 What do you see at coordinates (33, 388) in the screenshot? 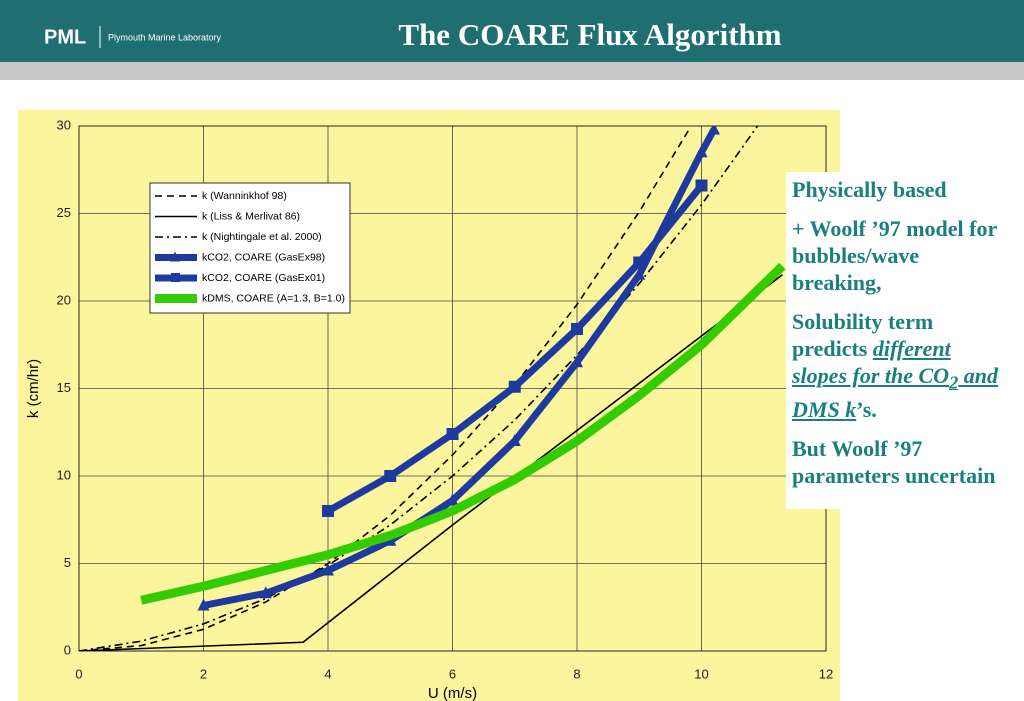
I see `y-axis-label: k (cm/hr)` at bounding box center [33, 388].